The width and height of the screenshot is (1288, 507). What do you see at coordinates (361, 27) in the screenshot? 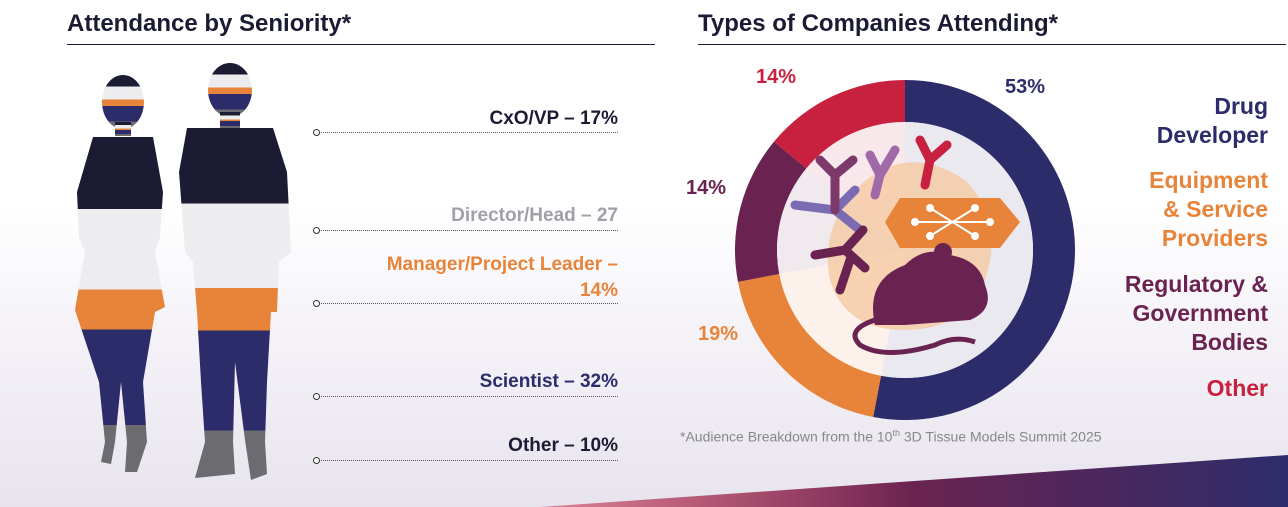
I see `seniority-title: Attendance by Seniority*` at bounding box center [361, 27].